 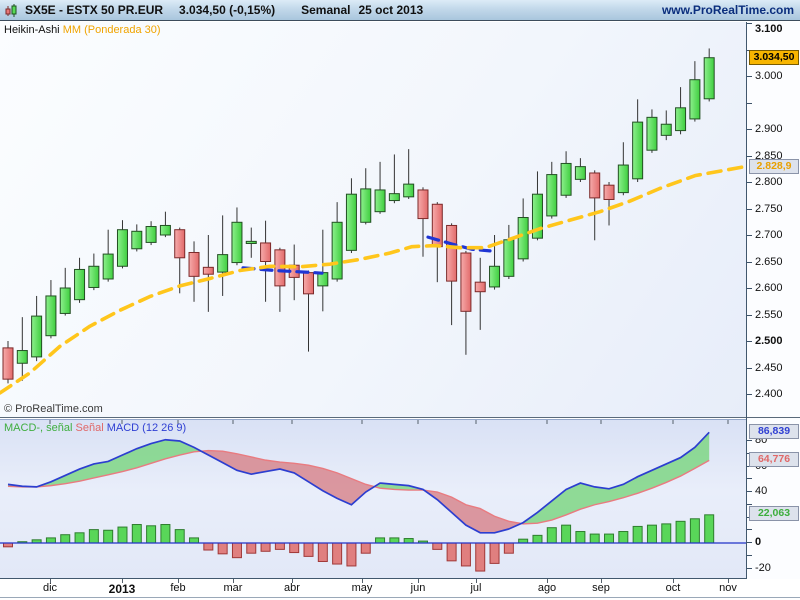 What do you see at coordinates (326, 10) in the screenshot?
I see `timeframe-label: Semanal` at bounding box center [326, 10].